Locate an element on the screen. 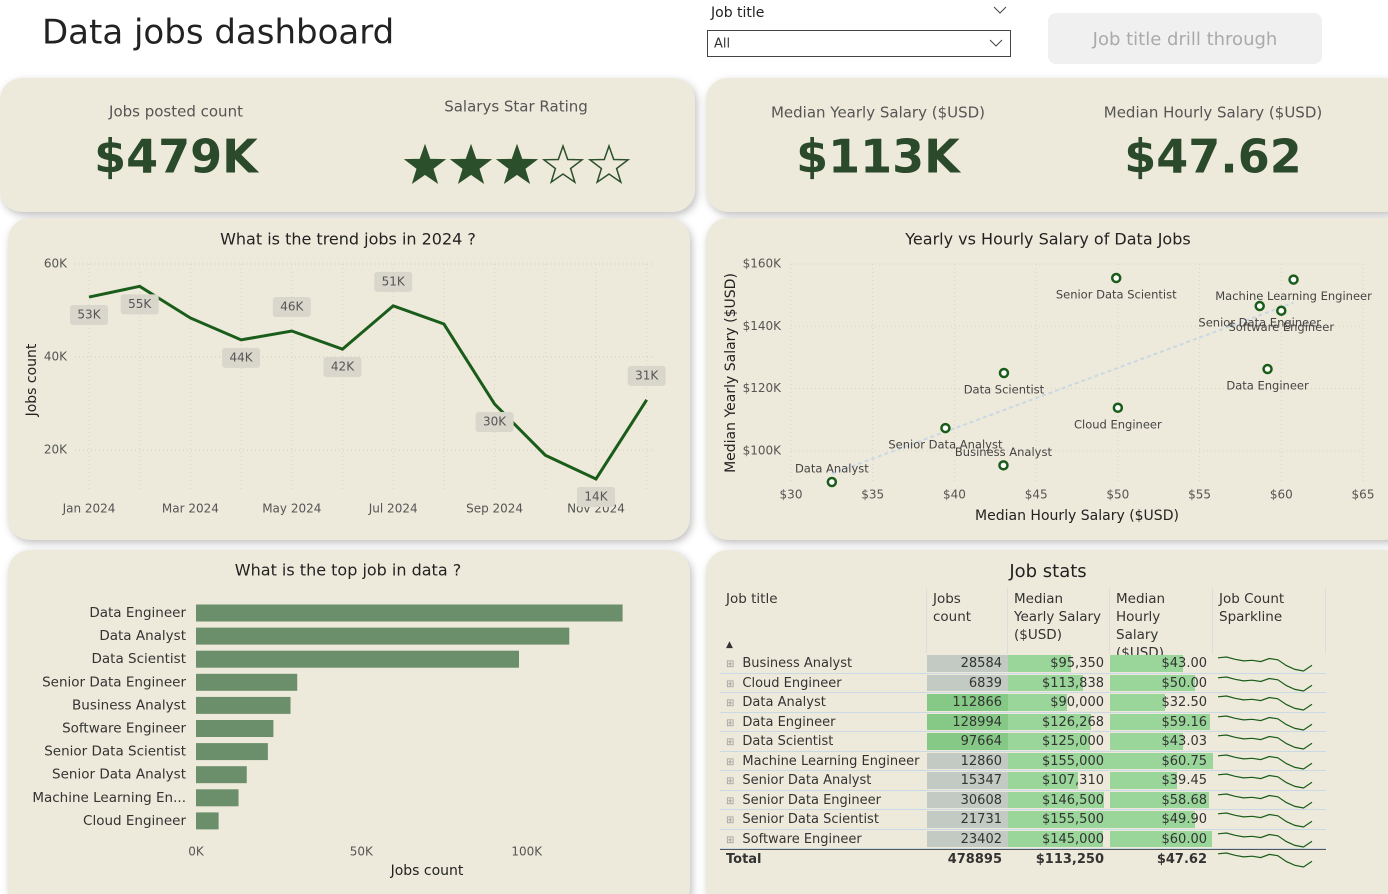 The height and width of the screenshot is (894, 1388). point-label: Business Analyst is located at coordinates (1004, 452).